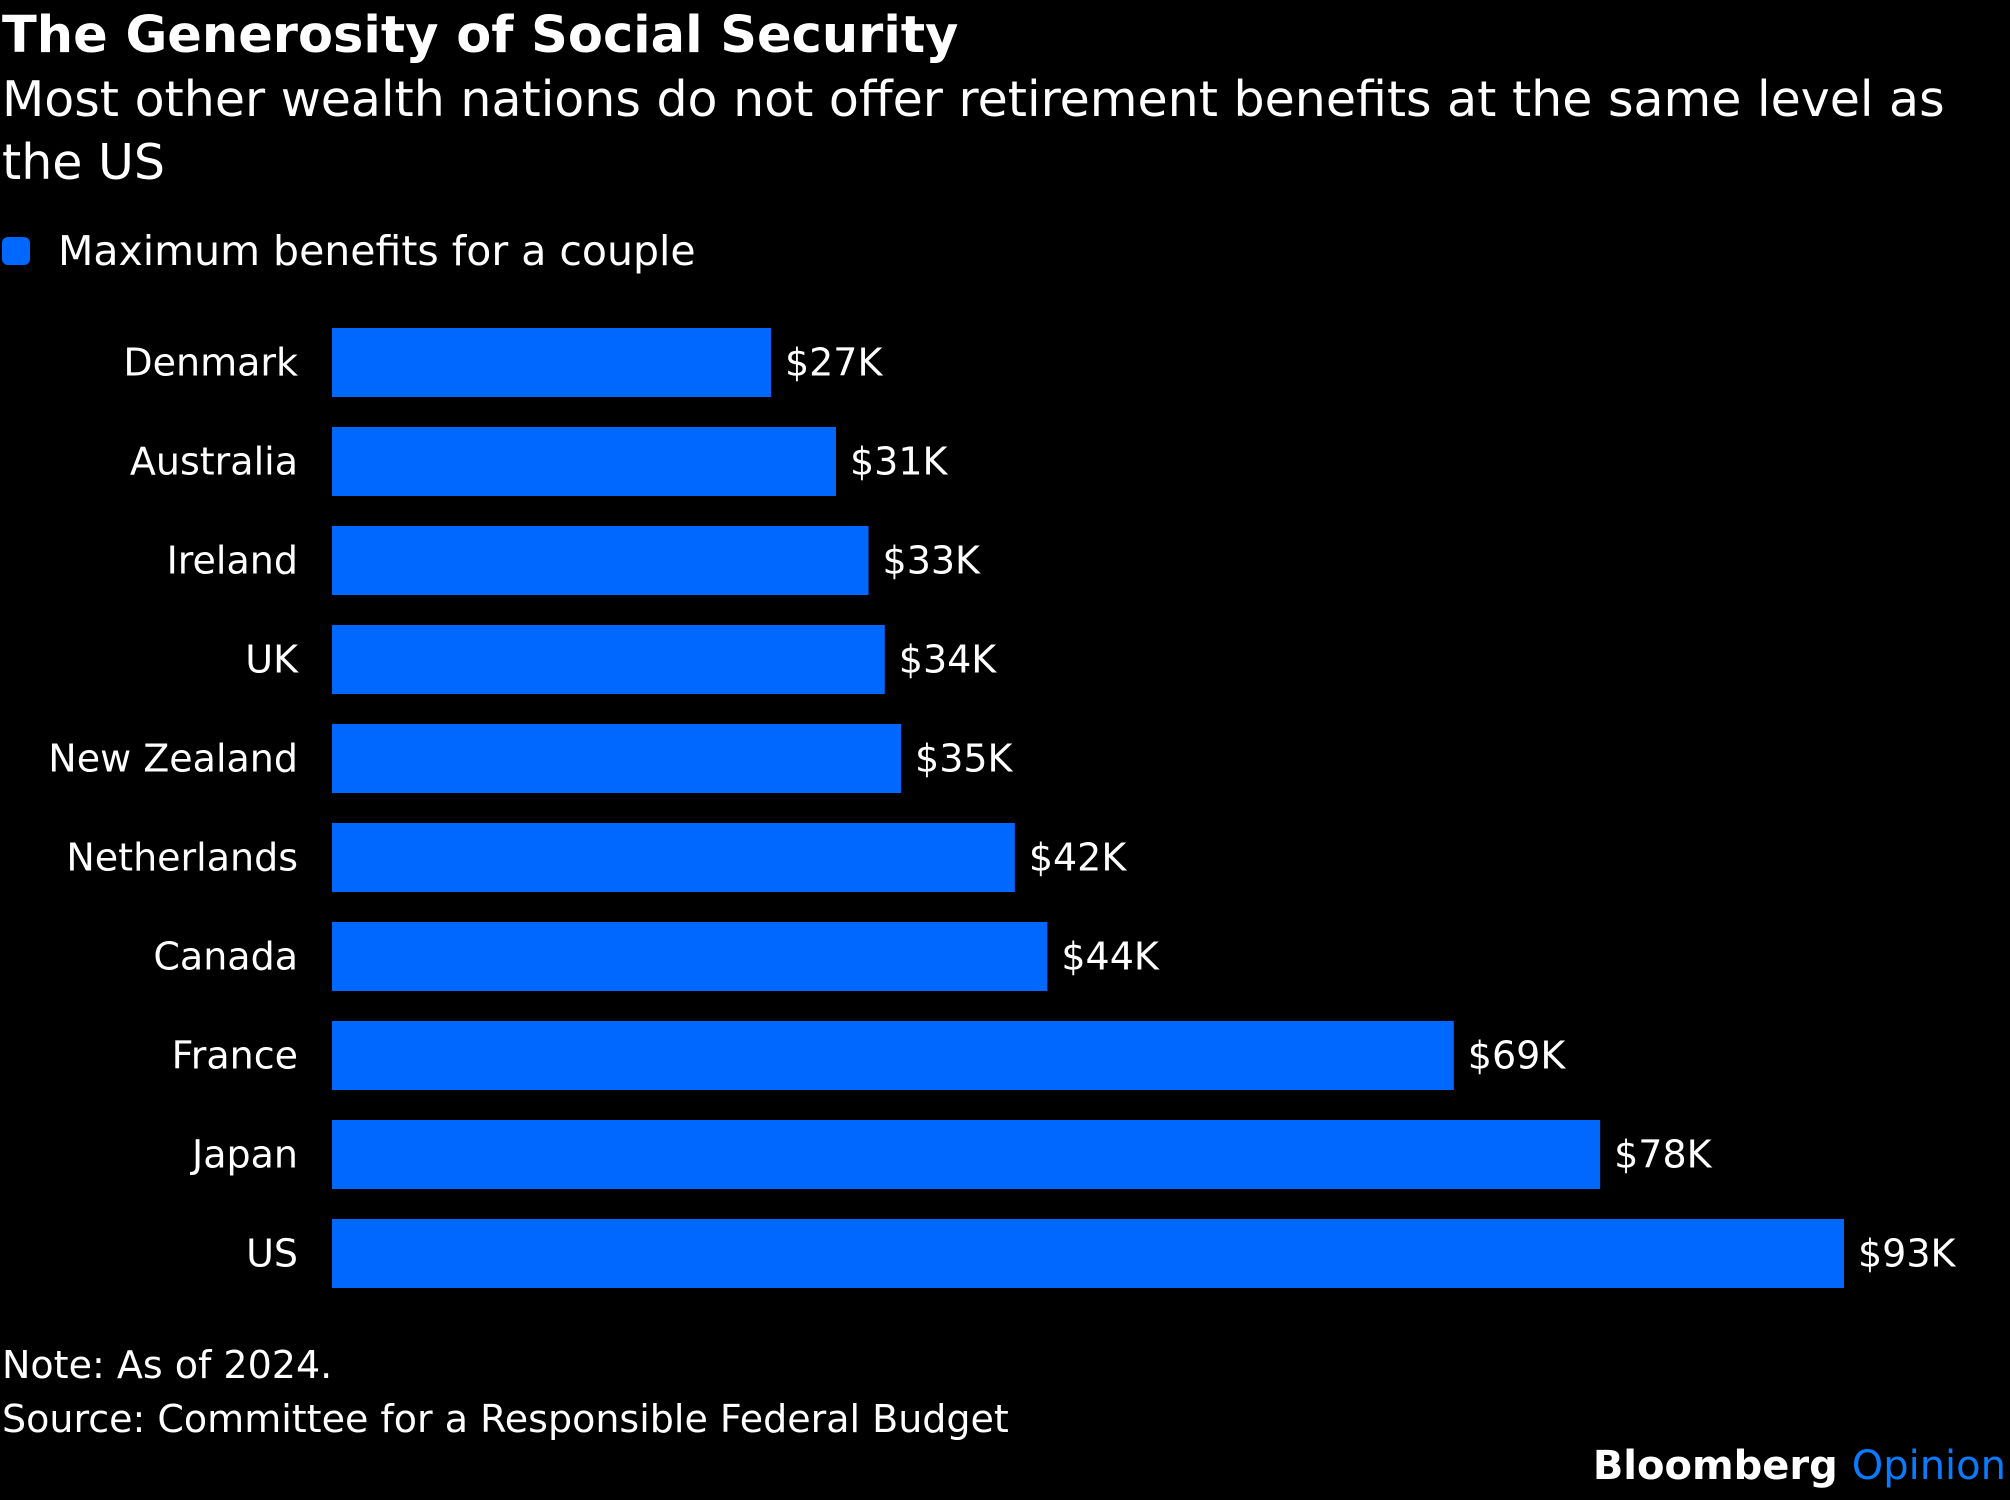 Image resolution: width=2010 pixels, height=1500 pixels. What do you see at coordinates (1663, 1155) in the screenshot?
I see `value-label: $78K` at bounding box center [1663, 1155].